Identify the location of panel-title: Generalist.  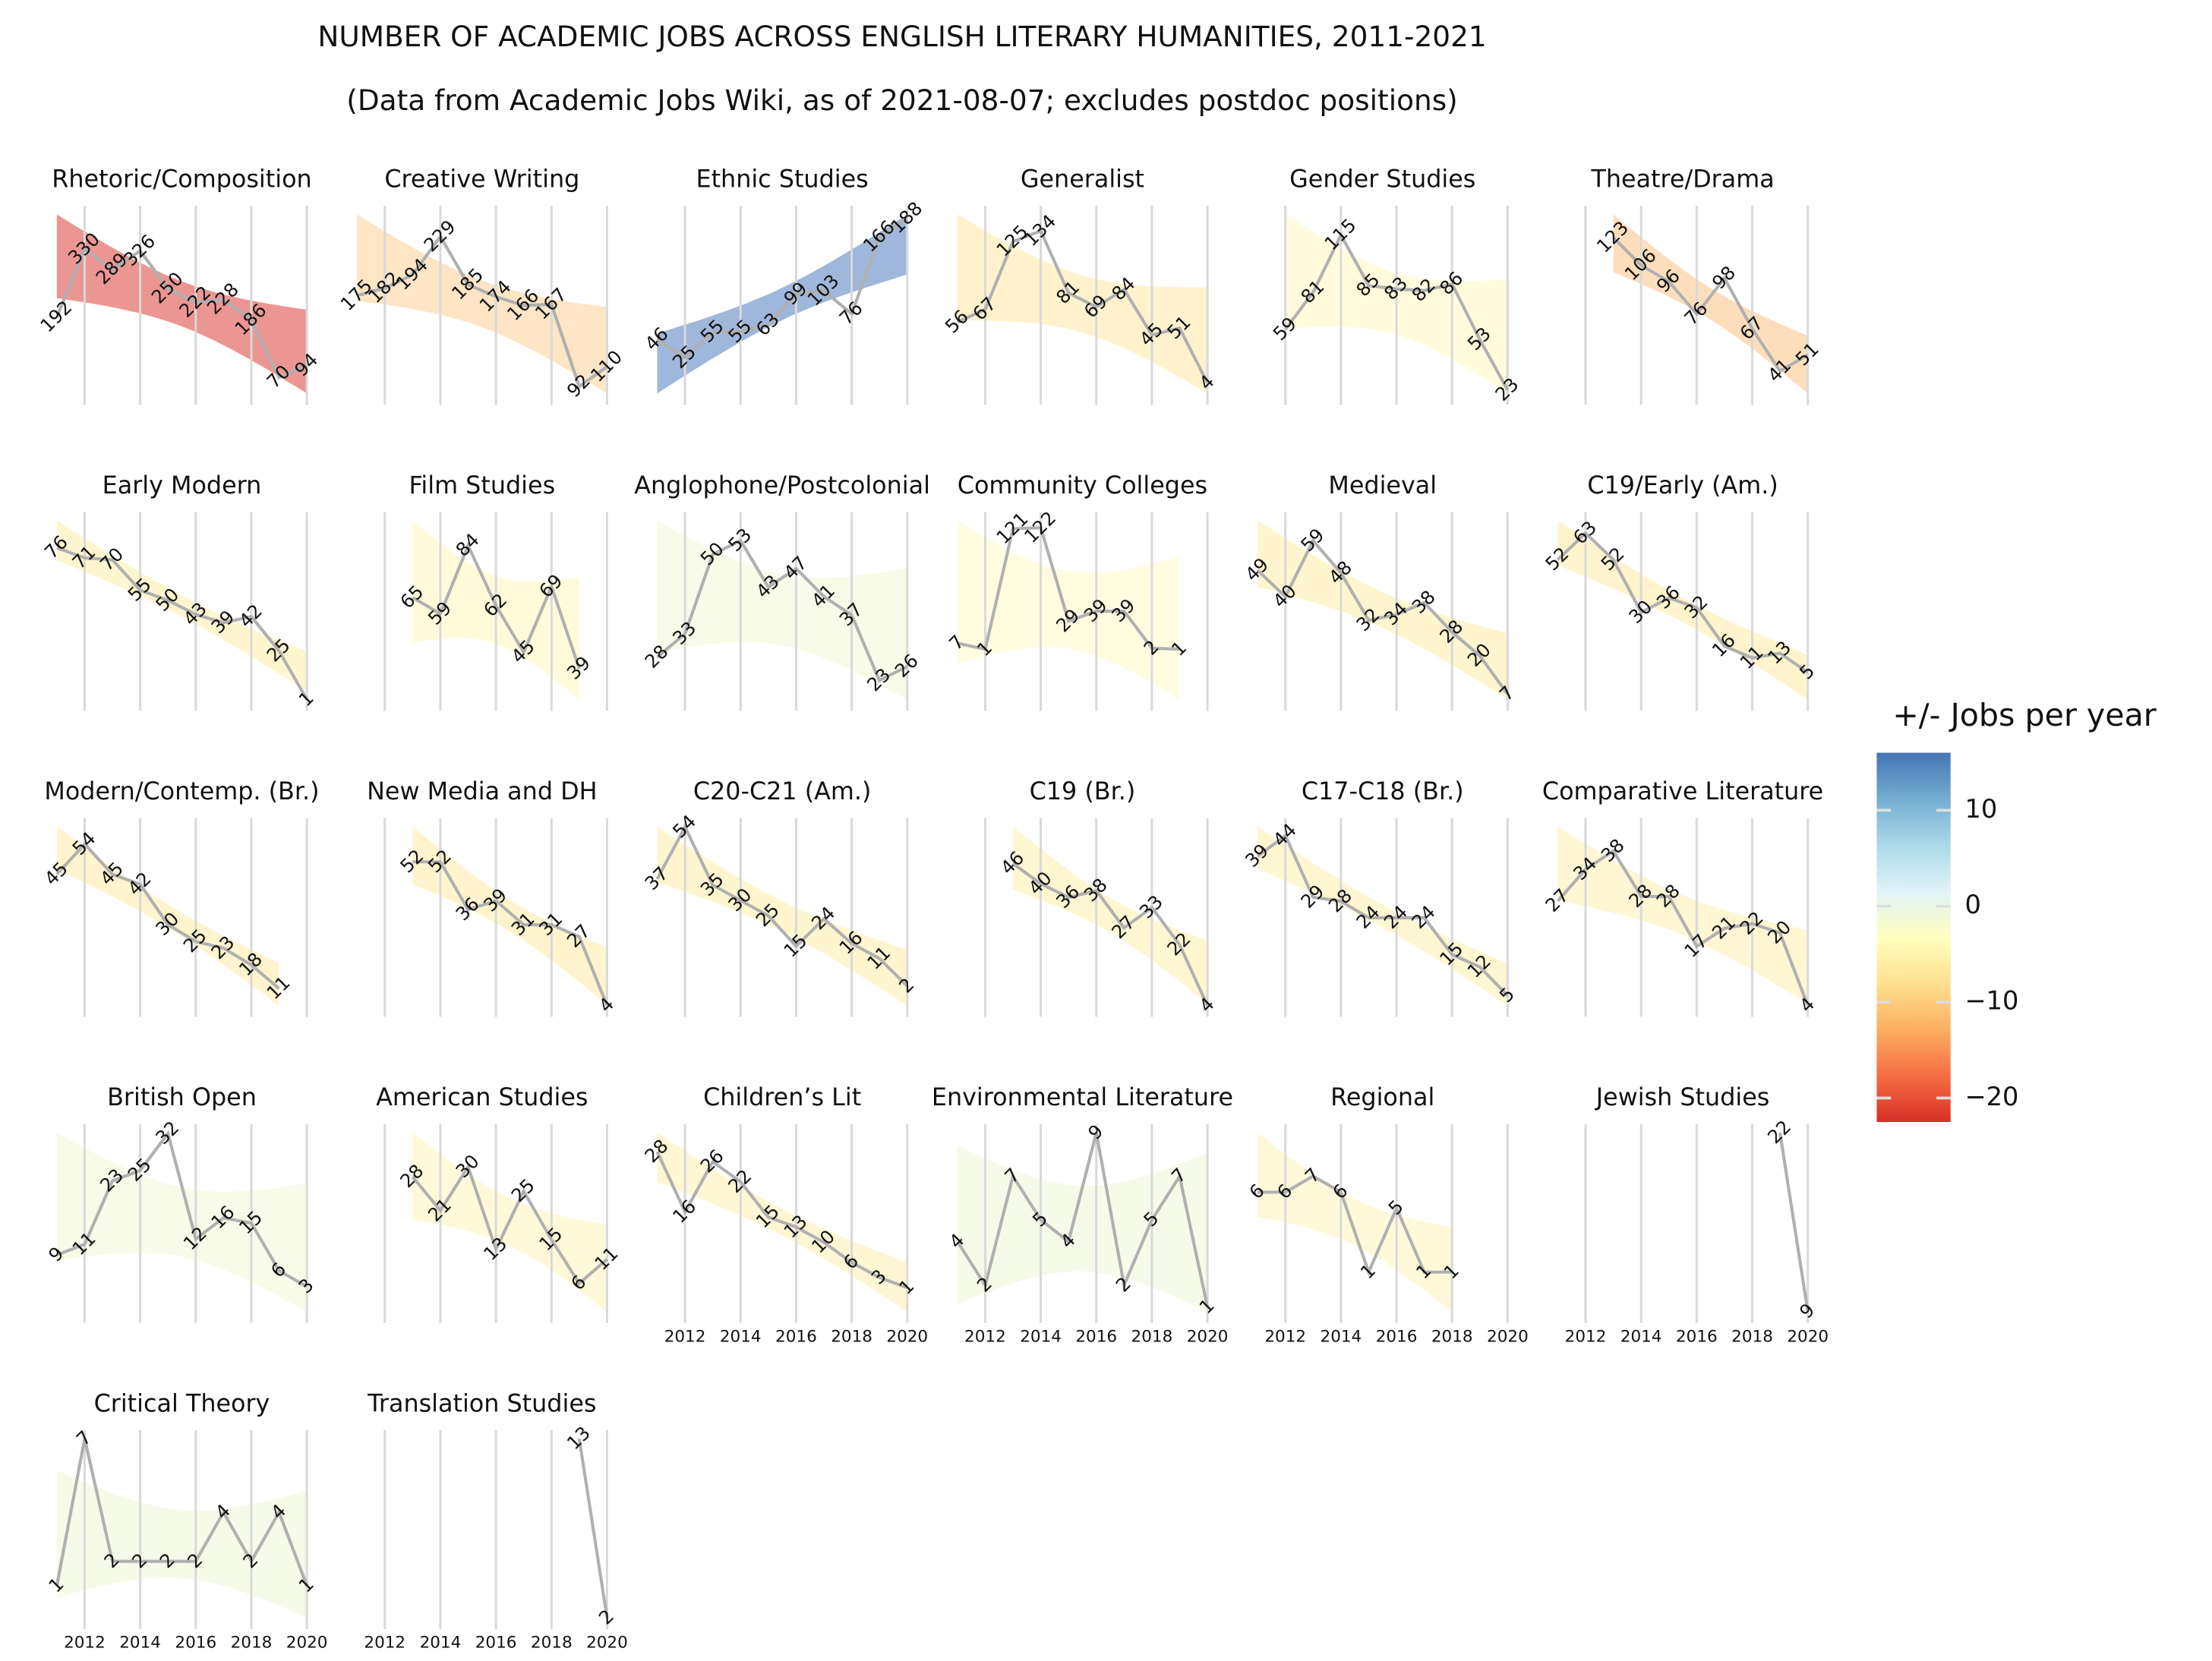
(1082, 180).